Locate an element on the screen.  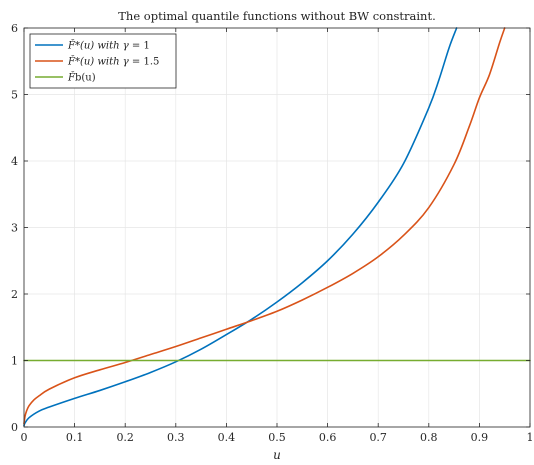
y-tick-label: 0 is located at coordinates (14, 427).